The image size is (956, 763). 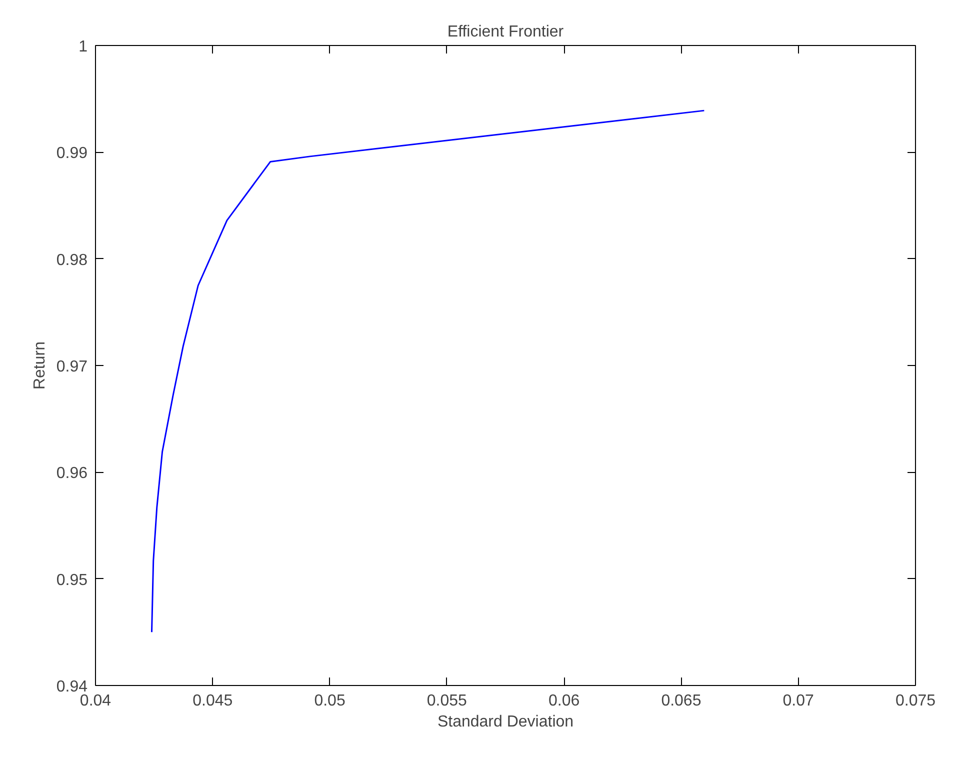 I want to click on y-axis-title: Return, so click(x=39, y=365).